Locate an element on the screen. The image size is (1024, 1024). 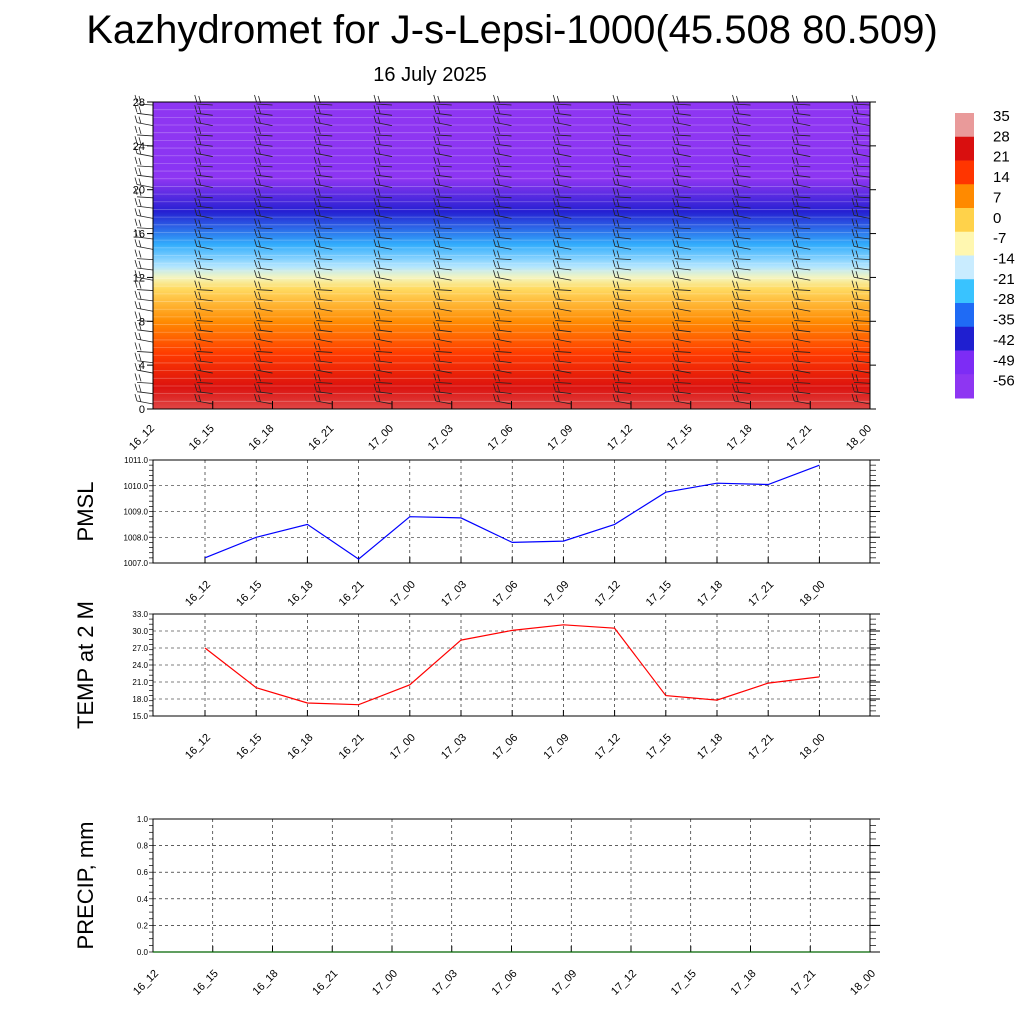
heatmap-x-tick-label: 17_03 is located at coordinates (441, 438).